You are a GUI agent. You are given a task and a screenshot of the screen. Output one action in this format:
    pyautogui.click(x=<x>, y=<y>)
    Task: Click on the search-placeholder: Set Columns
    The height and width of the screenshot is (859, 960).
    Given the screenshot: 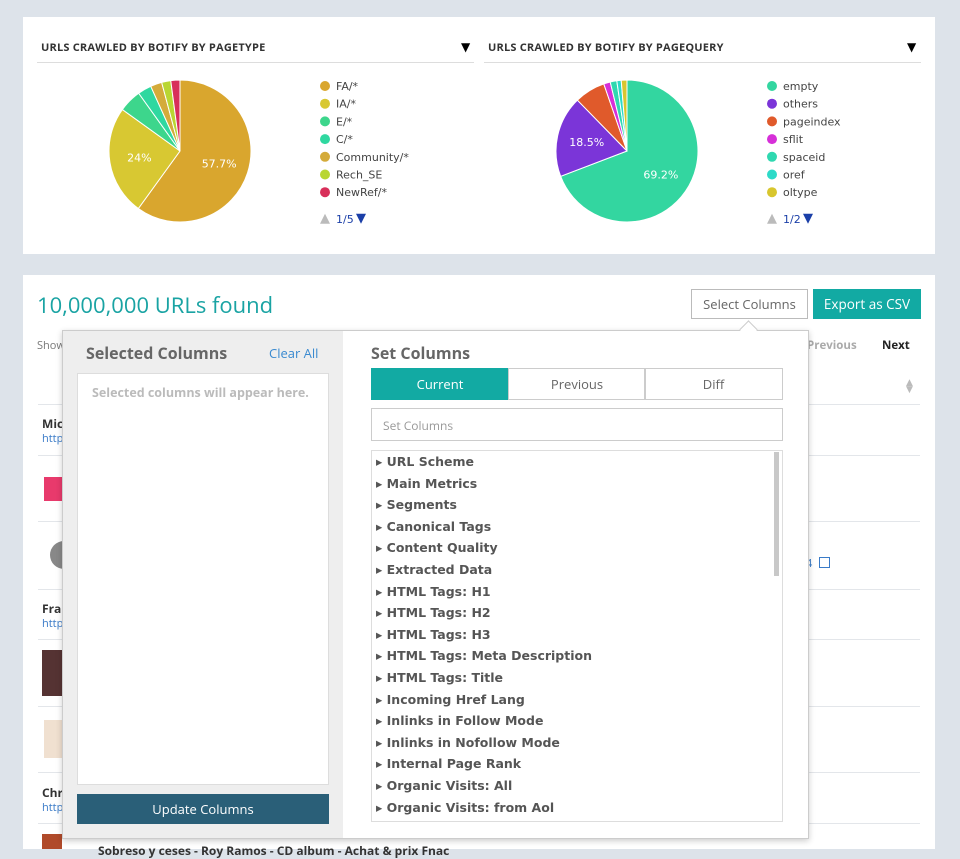 What is the action you would take?
    pyautogui.click(x=418, y=425)
    